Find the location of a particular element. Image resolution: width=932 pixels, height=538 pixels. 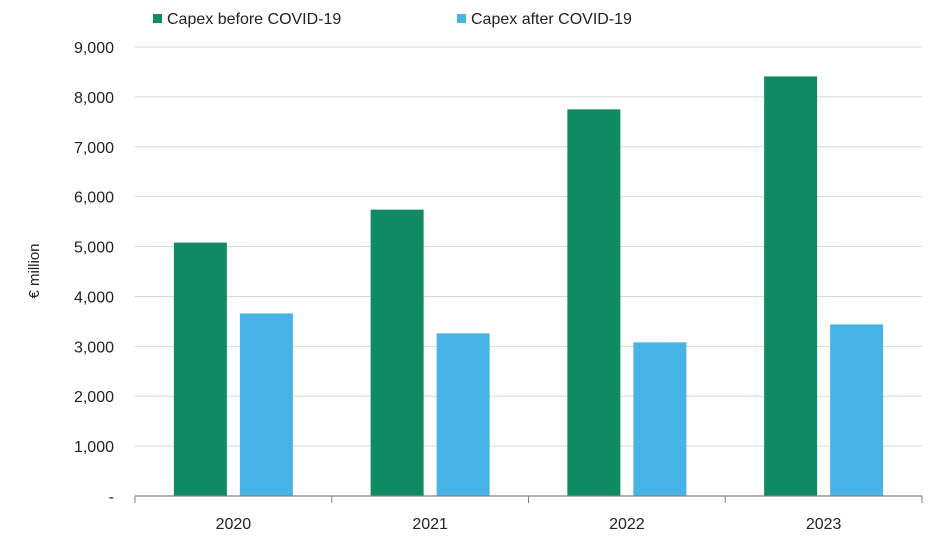

x-tick-label: 2022 is located at coordinates (627, 524).